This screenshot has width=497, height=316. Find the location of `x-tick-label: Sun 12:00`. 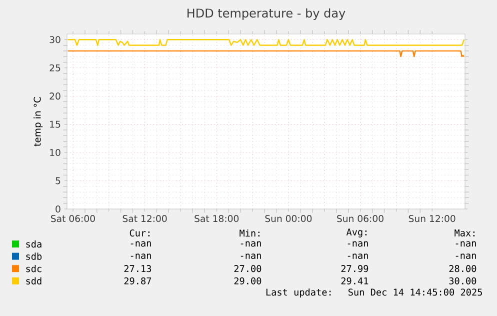

x-tick-label: Sun 12:00 is located at coordinates (432, 218).